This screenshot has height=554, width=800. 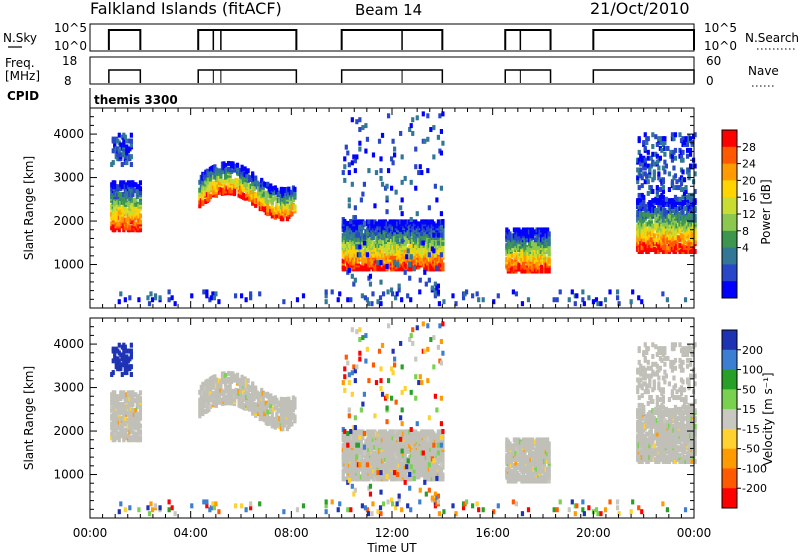 What do you see at coordinates (729, 172) in the screenshot?
I see `colorbar-swatch` at bounding box center [729, 172].